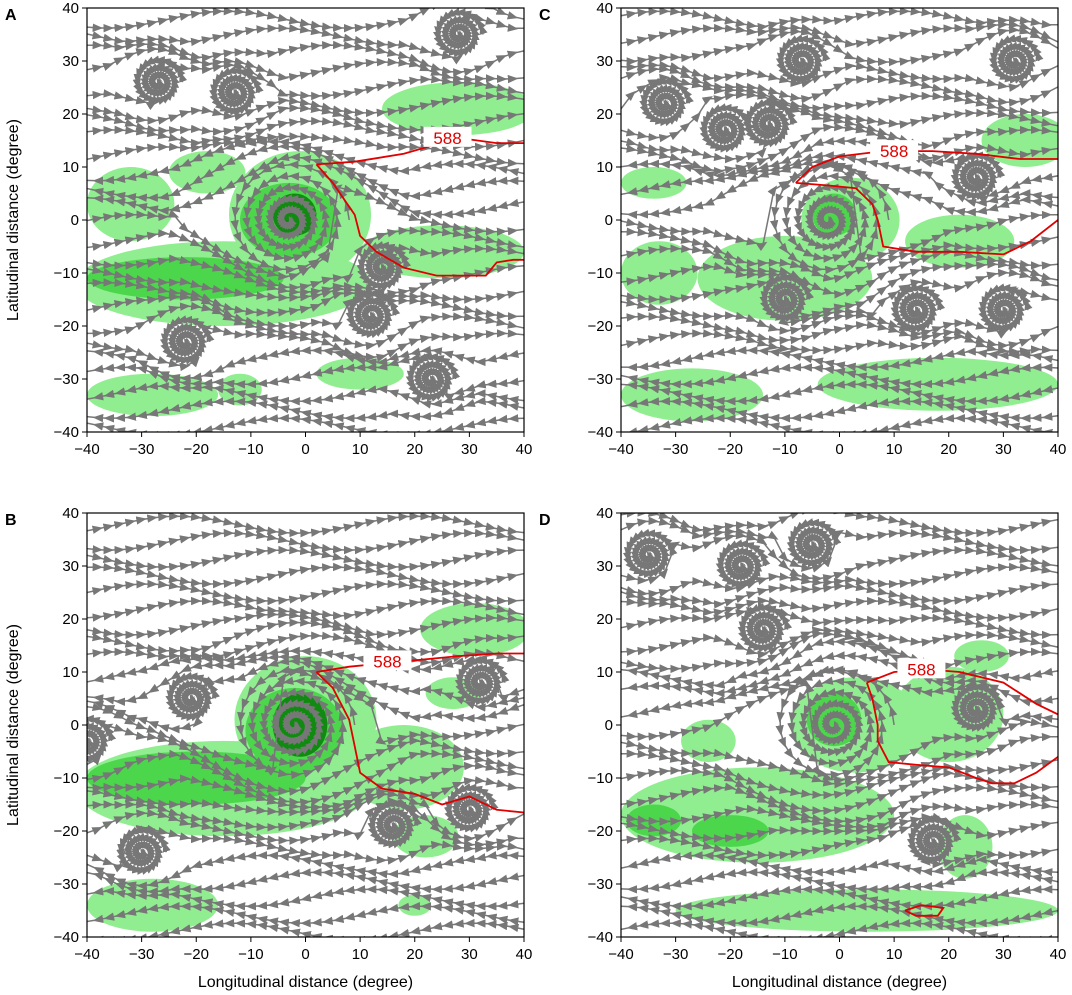 The height and width of the screenshot is (995, 1072). Describe the element at coordinates (545, 520) in the screenshot. I see `panel-label: D` at that location.